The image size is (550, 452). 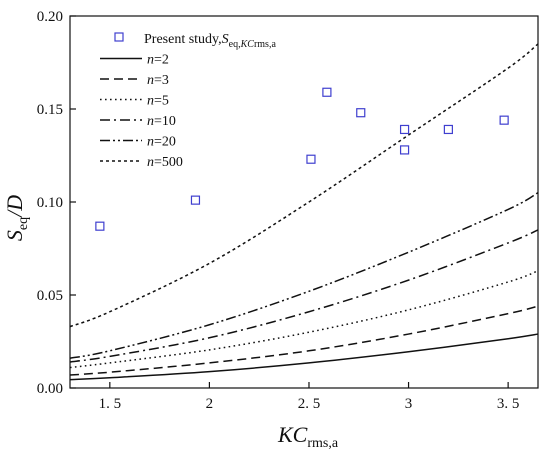 What do you see at coordinates (50, 203) in the screenshot?
I see `y-tick-label: 0.10` at bounding box center [50, 203].